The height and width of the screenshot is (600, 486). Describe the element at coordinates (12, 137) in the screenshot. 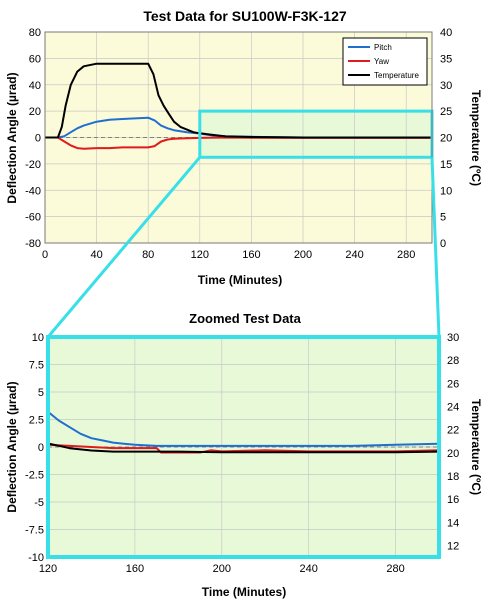

I see `y-axis-label: Deflection Angle (µrad)` at that location.